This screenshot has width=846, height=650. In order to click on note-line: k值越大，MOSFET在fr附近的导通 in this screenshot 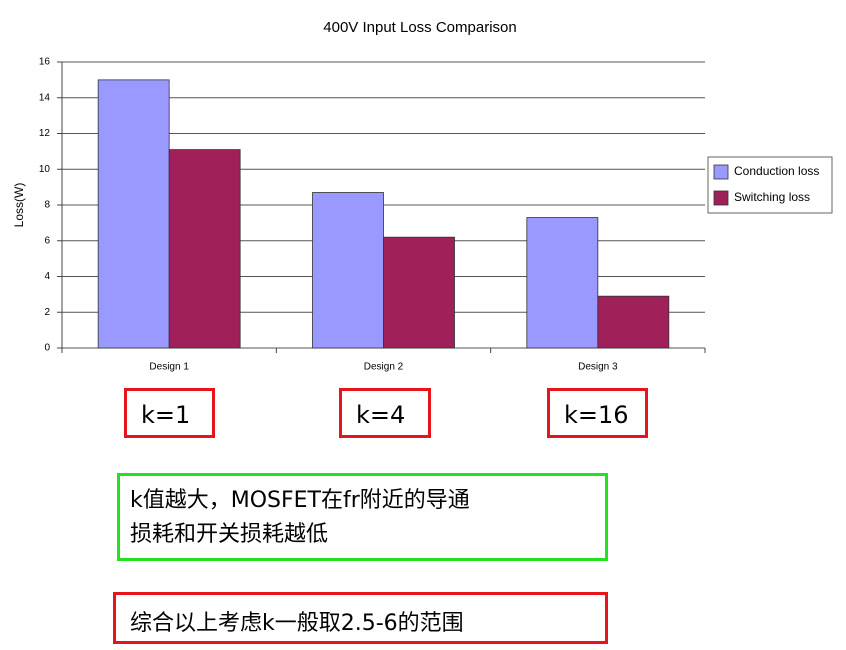, I will do `click(300, 500)`.